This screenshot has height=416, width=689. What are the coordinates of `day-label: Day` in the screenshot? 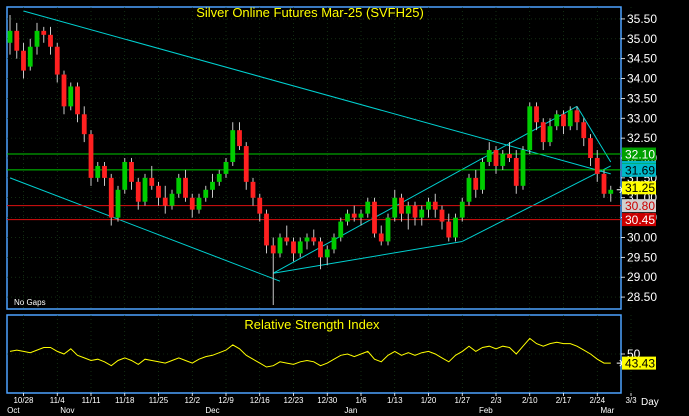 It's located at (650, 402).